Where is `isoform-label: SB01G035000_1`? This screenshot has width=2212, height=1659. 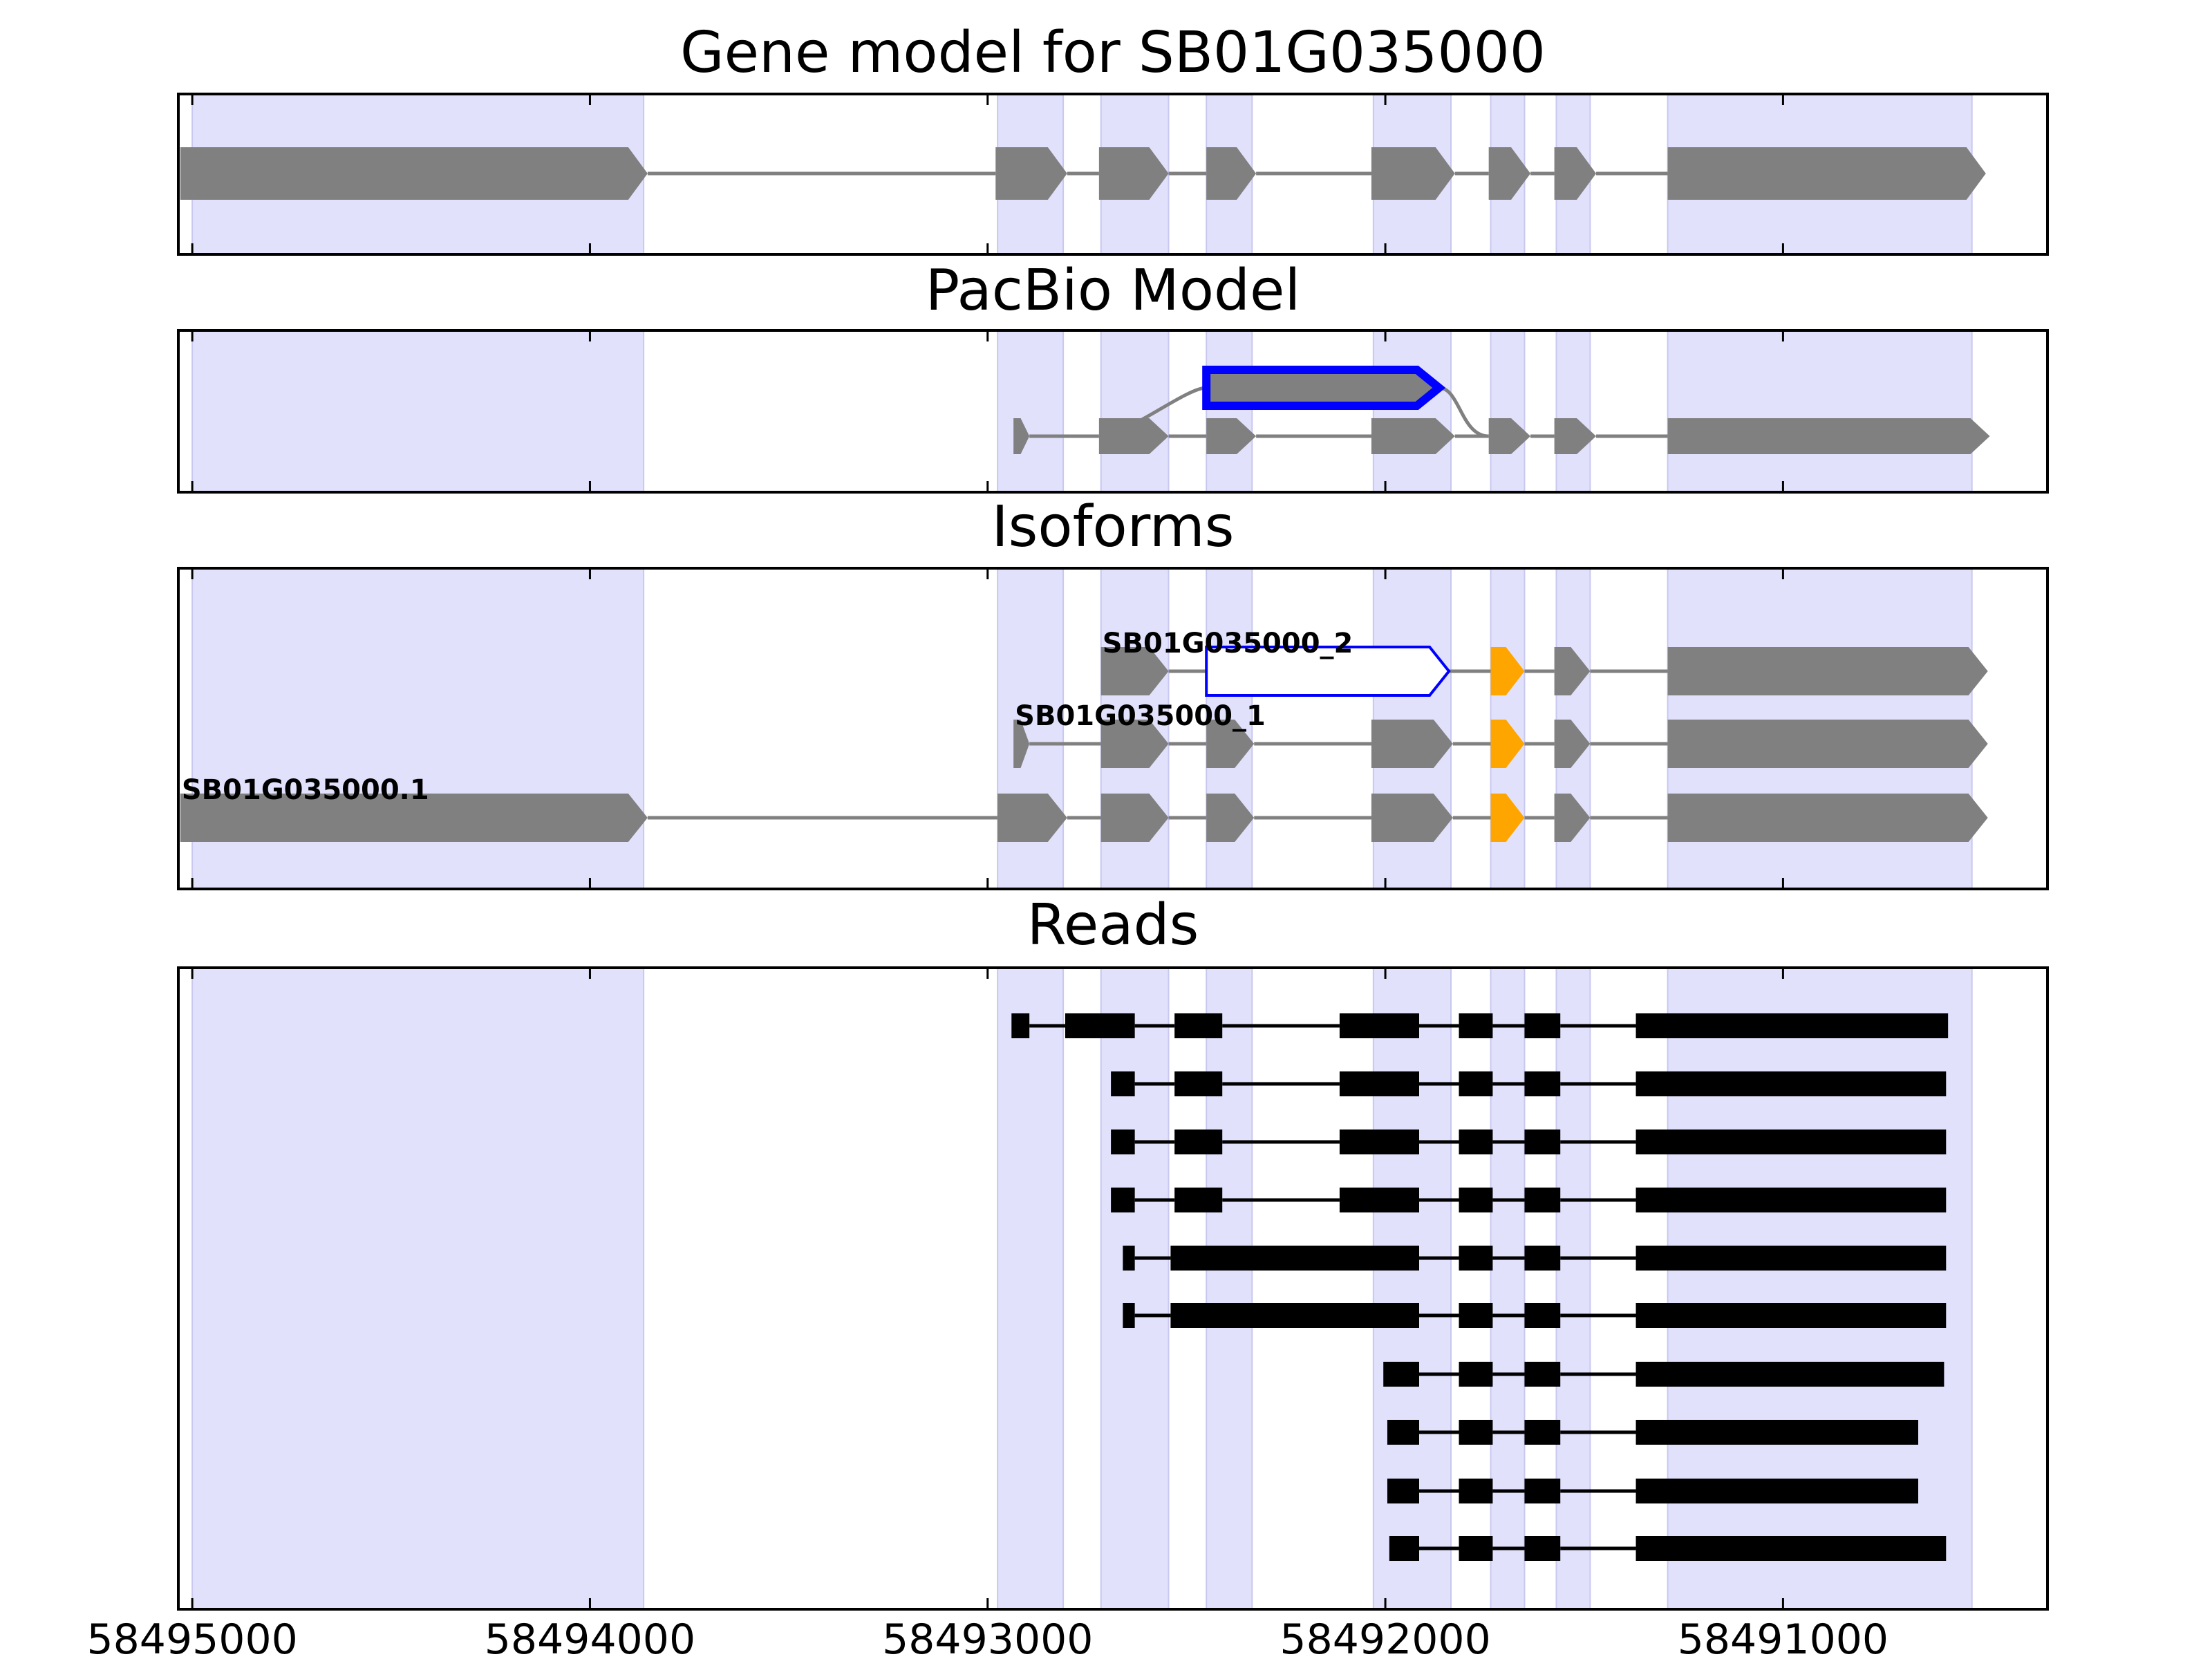 isoform-label: SB01G035000_1 is located at coordinates (1140, 716).